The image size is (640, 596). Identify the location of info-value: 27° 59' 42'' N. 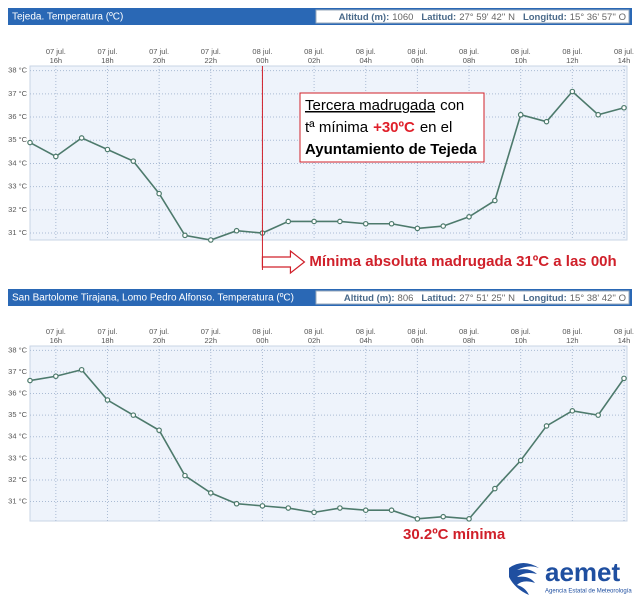
(487, 17).